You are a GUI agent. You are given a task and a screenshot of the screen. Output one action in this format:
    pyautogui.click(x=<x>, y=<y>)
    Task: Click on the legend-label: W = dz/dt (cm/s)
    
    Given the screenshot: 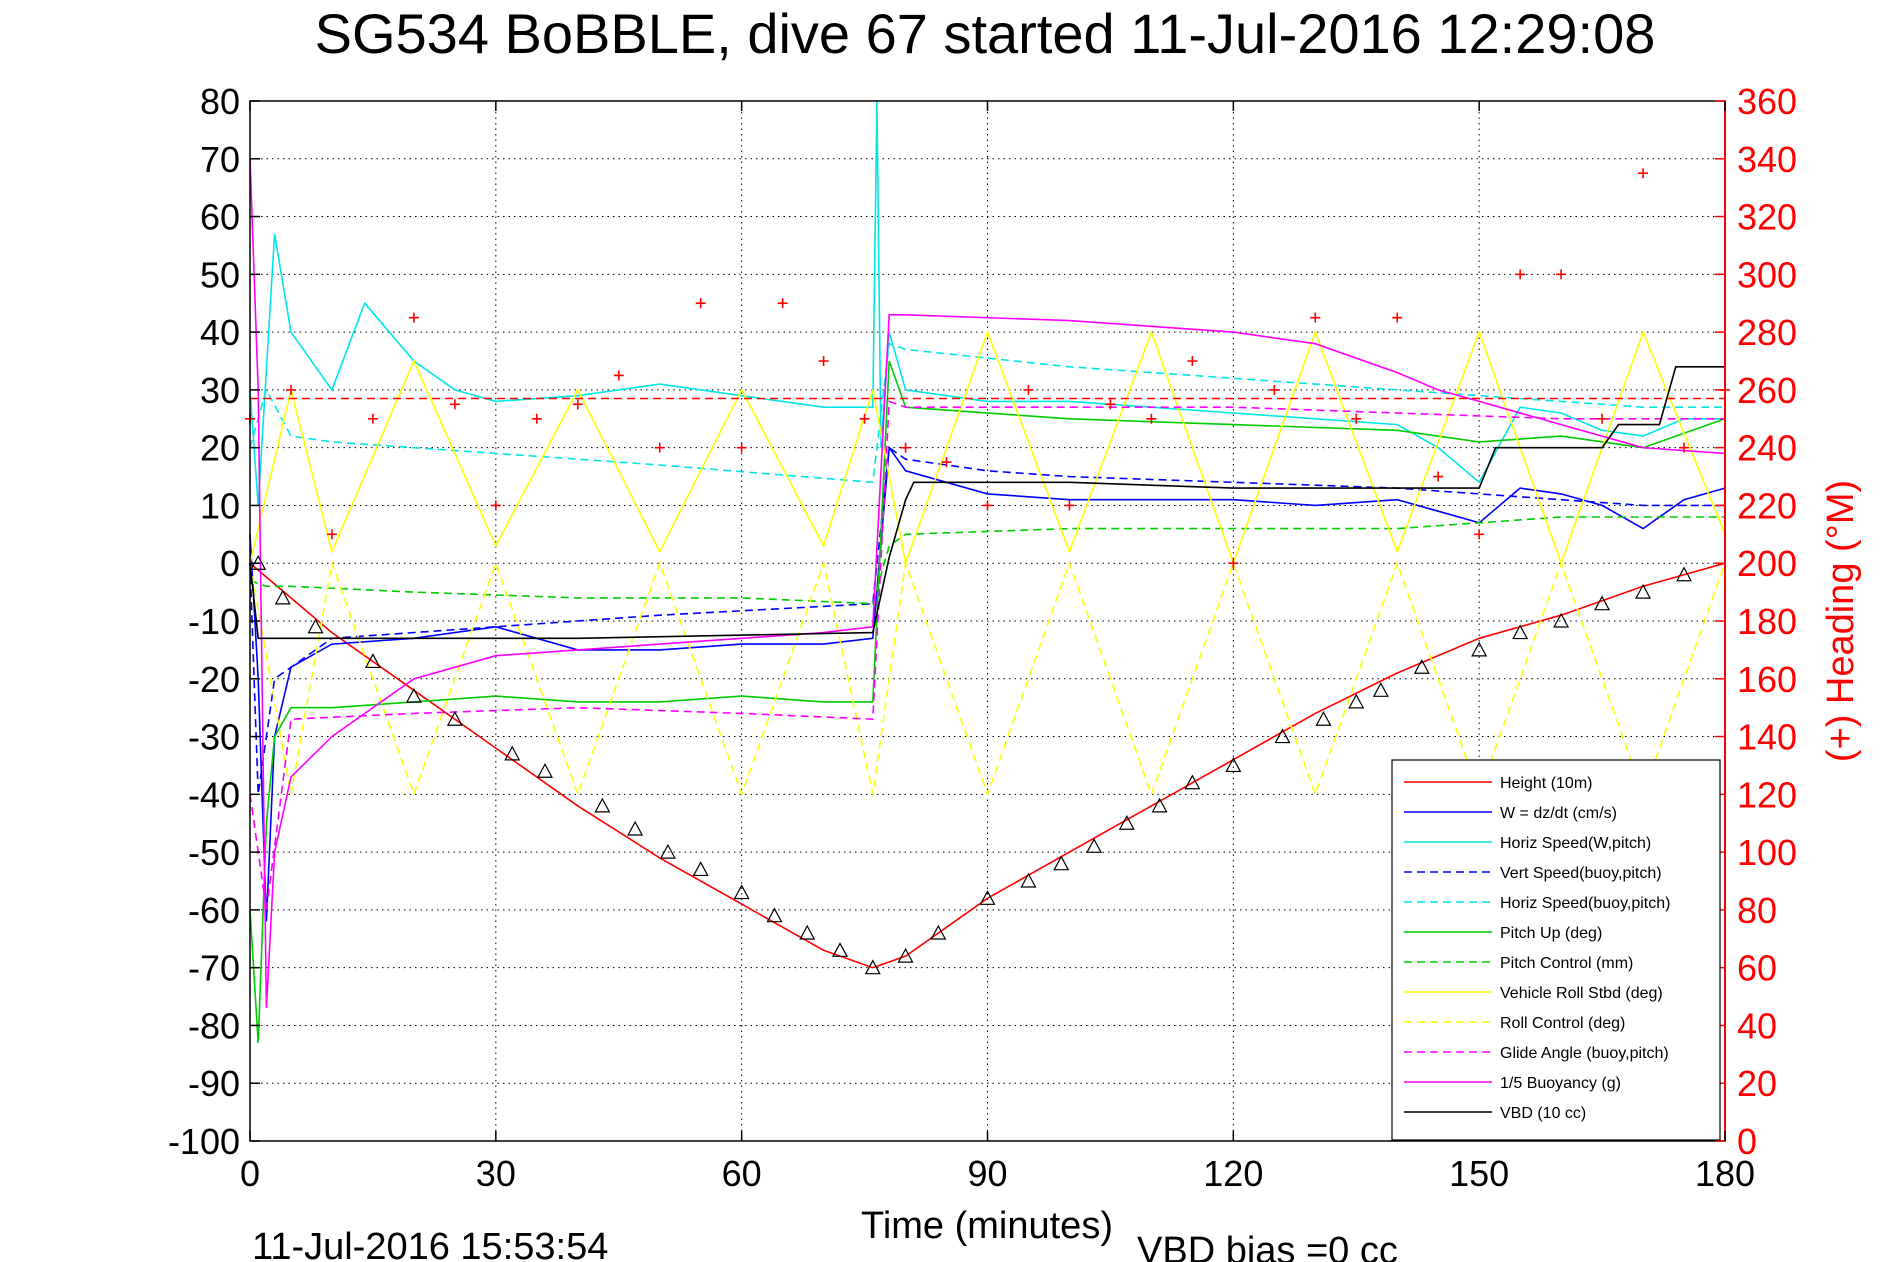 What is the action you would take?
    pyautogui.click(x=1558, y=813)
    